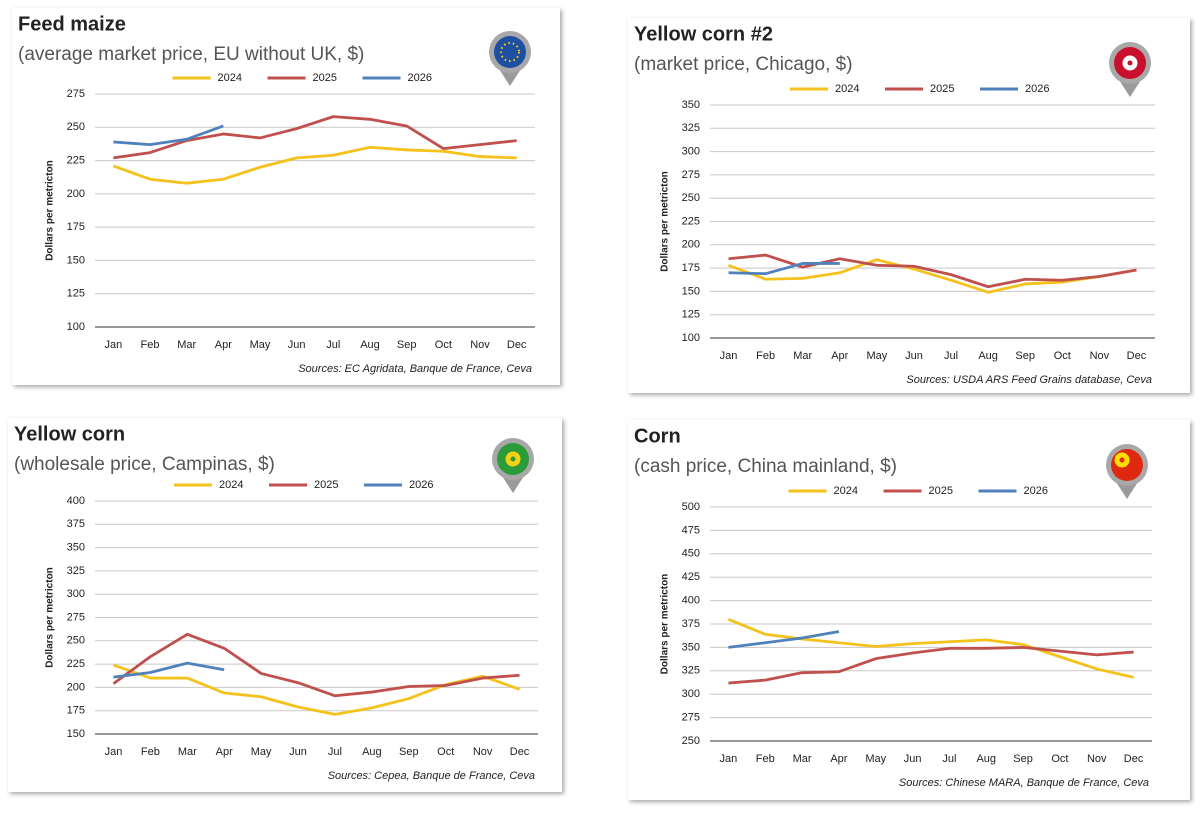  What do you see at coordinates (691, 530) in the screenshot?
I see `y-tick-label: 475` at bounding box center [691, 530].